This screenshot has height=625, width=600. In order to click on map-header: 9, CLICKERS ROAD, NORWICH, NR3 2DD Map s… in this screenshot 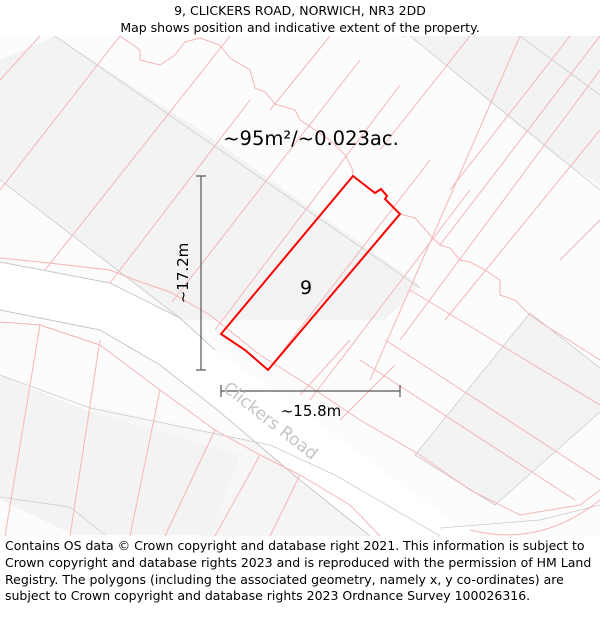, I will do `click(300, 19)`.